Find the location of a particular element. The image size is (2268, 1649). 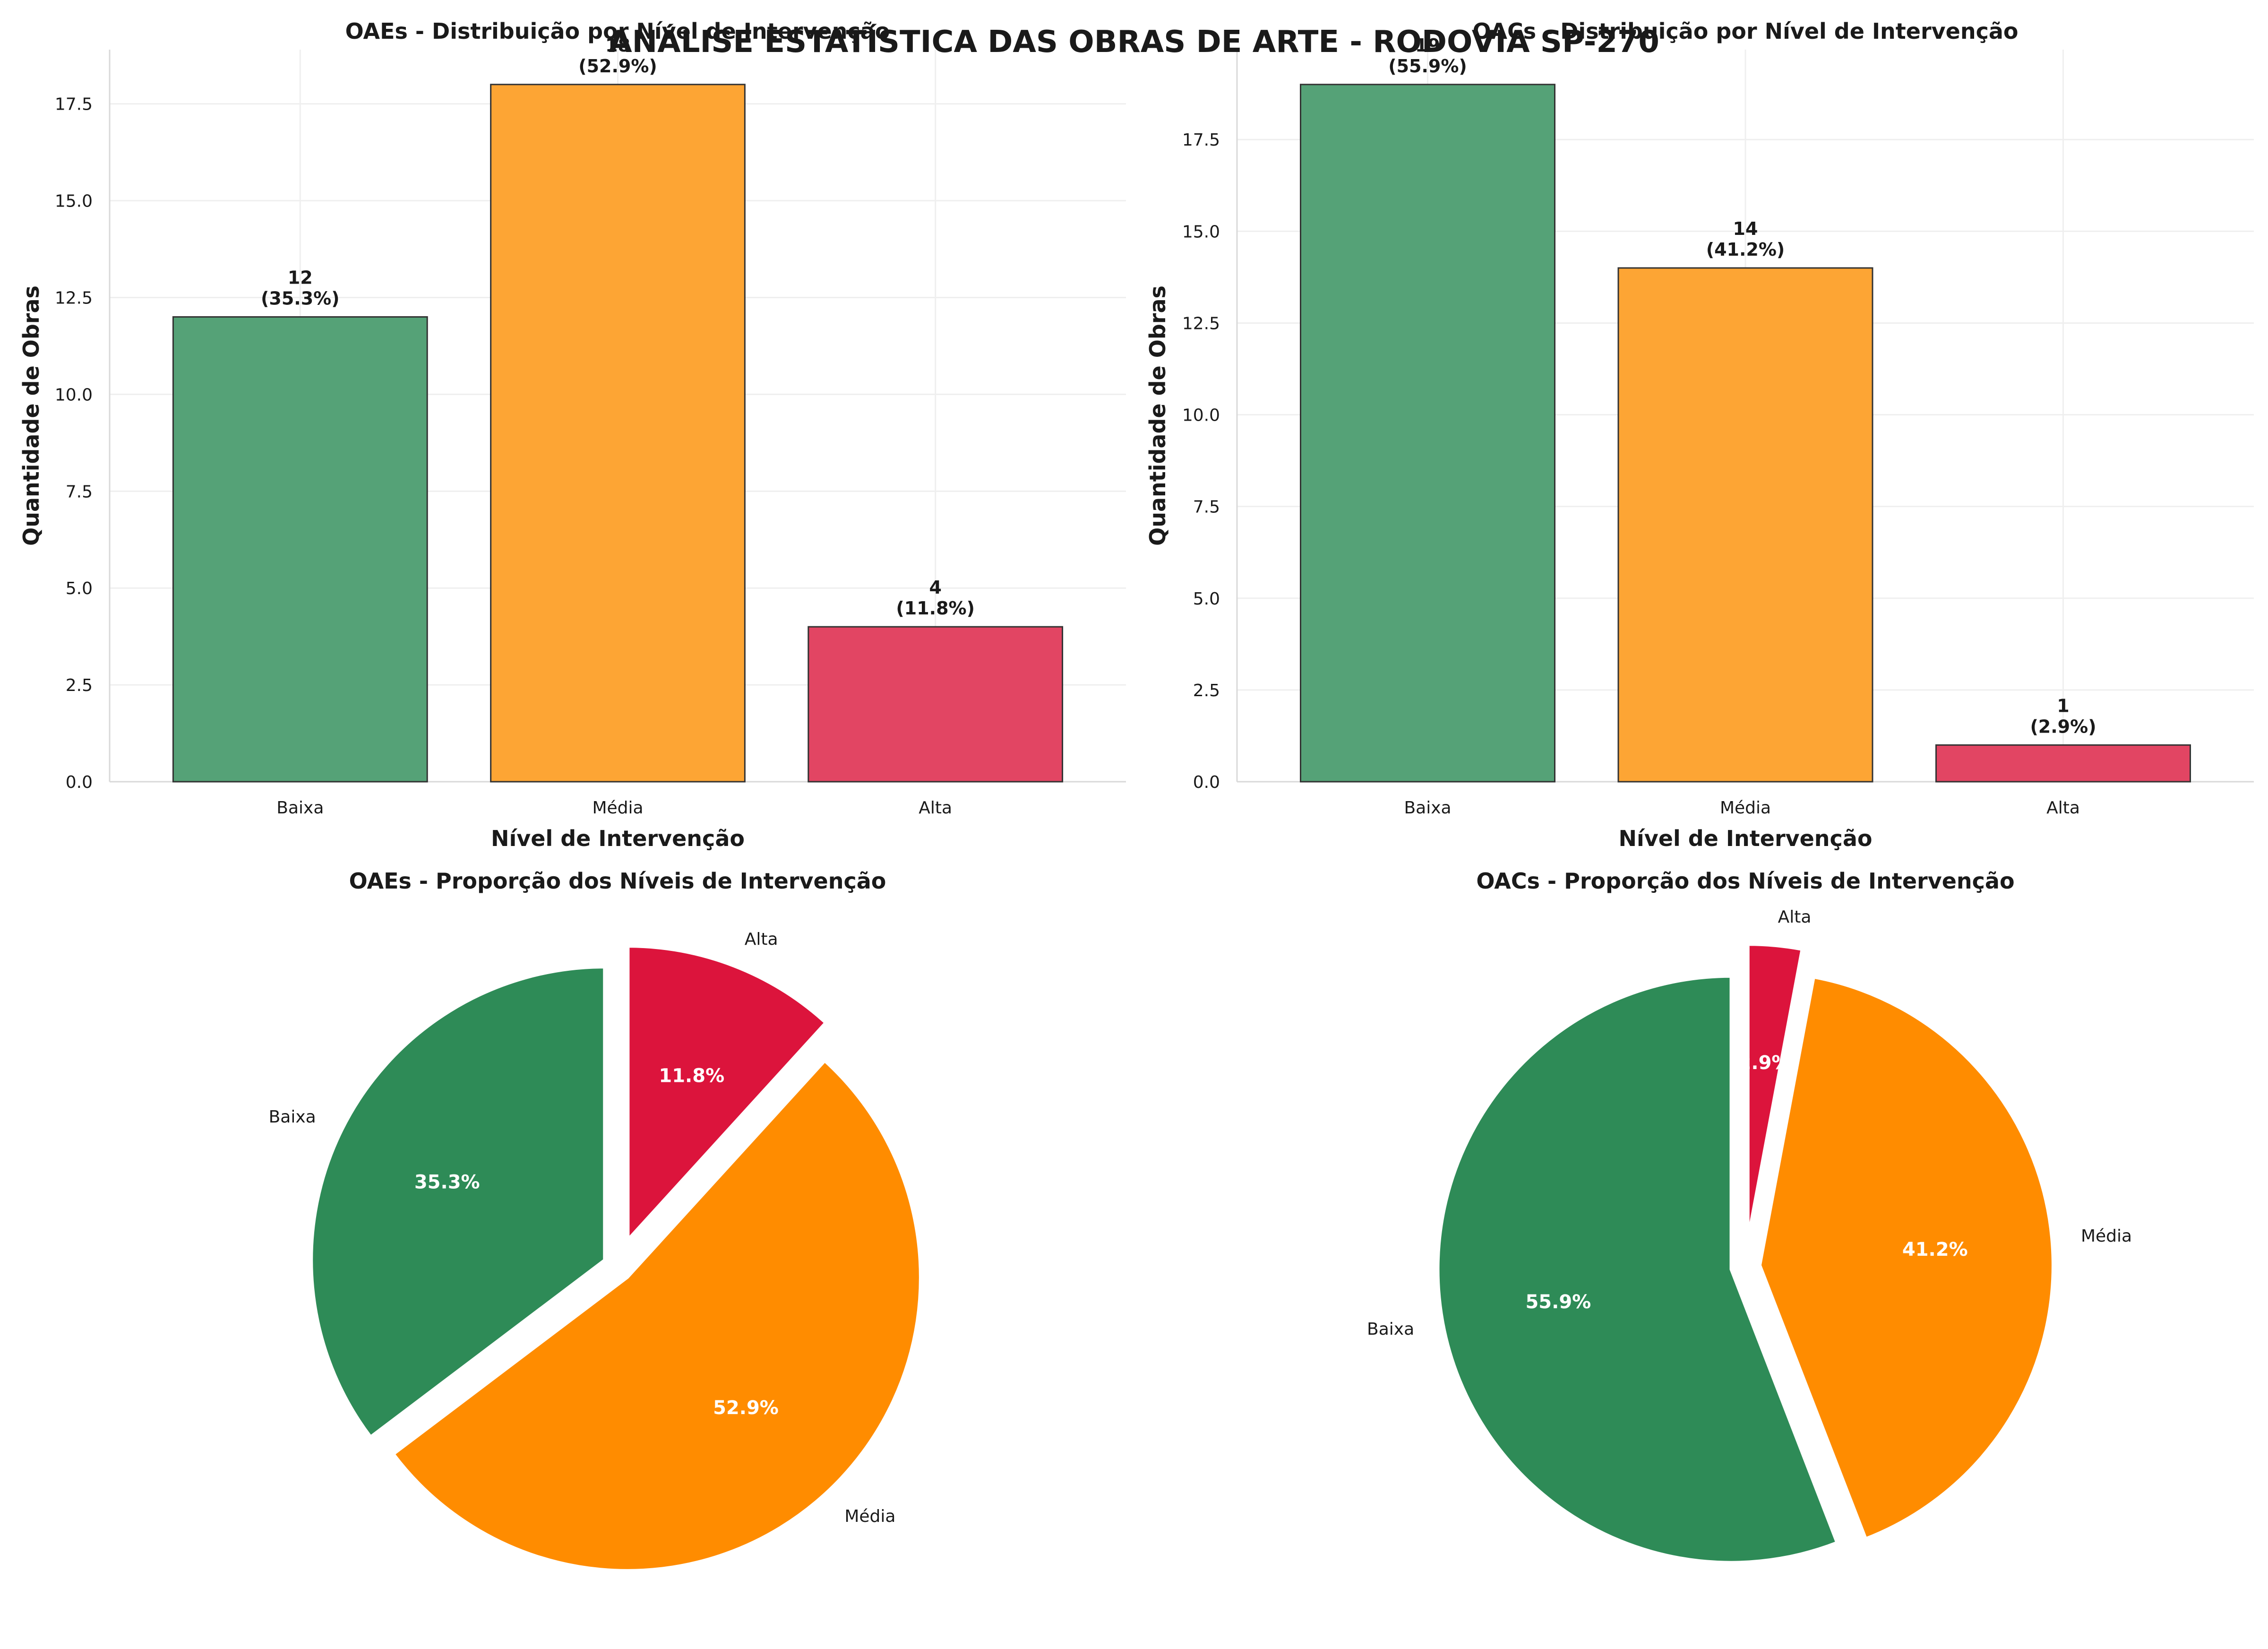

oae-bar-ytick-label: 2.5 is located at coordinates (79, 685).